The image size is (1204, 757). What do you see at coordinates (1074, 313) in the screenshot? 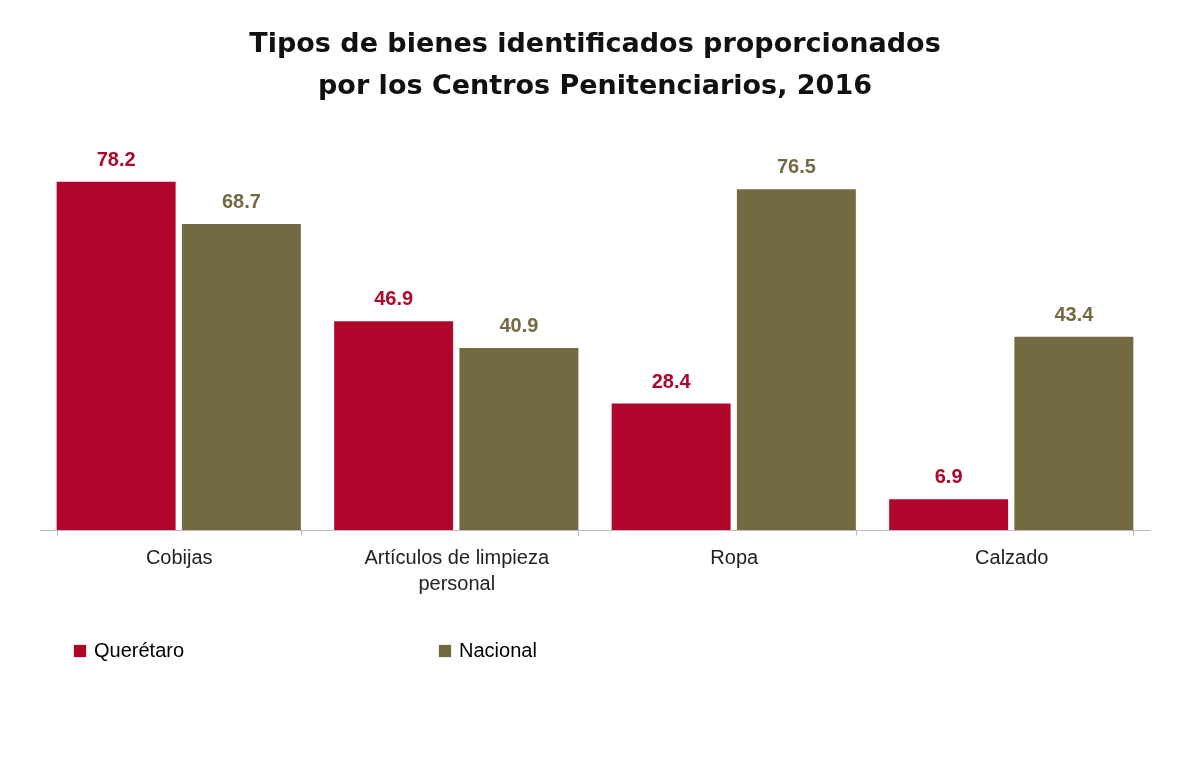
I see `data-label: 43.4` at bounding box center [1074, 313].